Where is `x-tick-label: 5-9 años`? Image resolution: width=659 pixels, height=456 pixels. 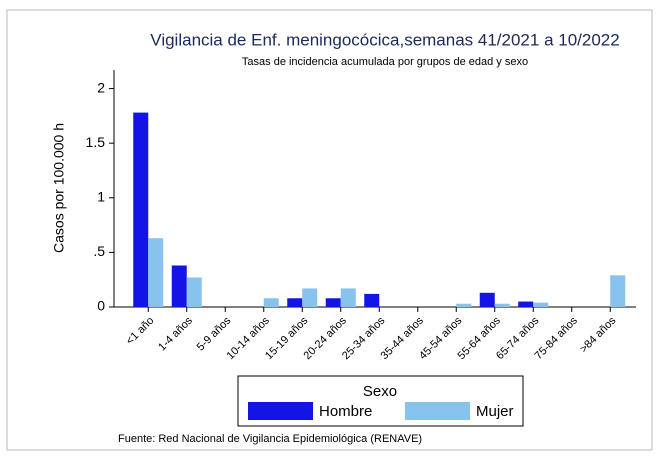 x-tick-label: 5-9 años is located at coordinates (214, 333).